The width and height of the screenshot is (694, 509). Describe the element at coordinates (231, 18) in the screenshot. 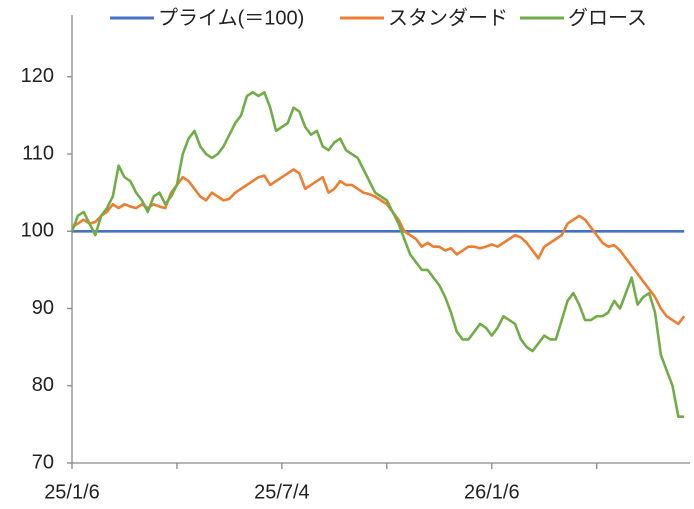

I see `legend-label: プライム(＝100)` at that location.